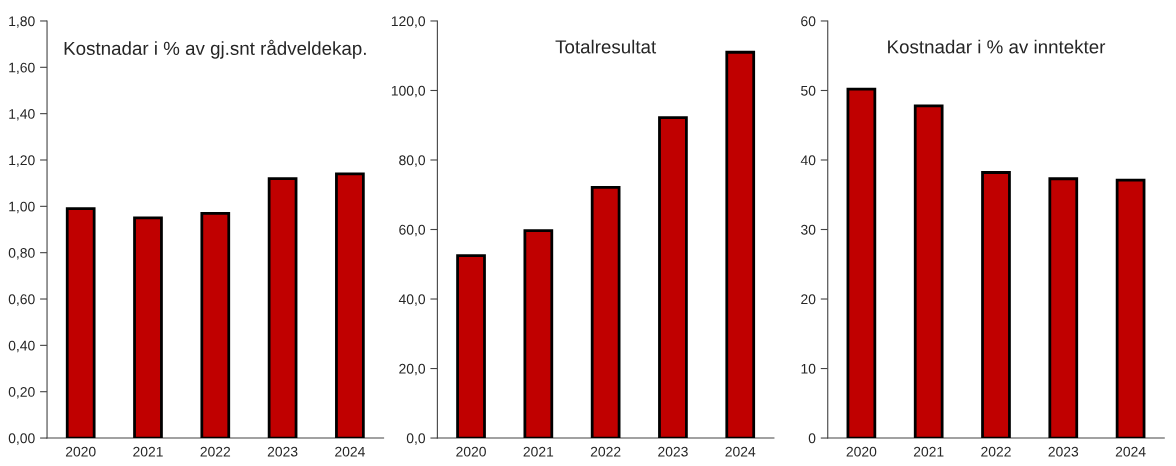 The height and width of the screenshot is (466, 1176). What do you see at coordinates (412, 300) in the screenshot?
I see `y-tick-label: 40,0` at bounding box center [412, 300].